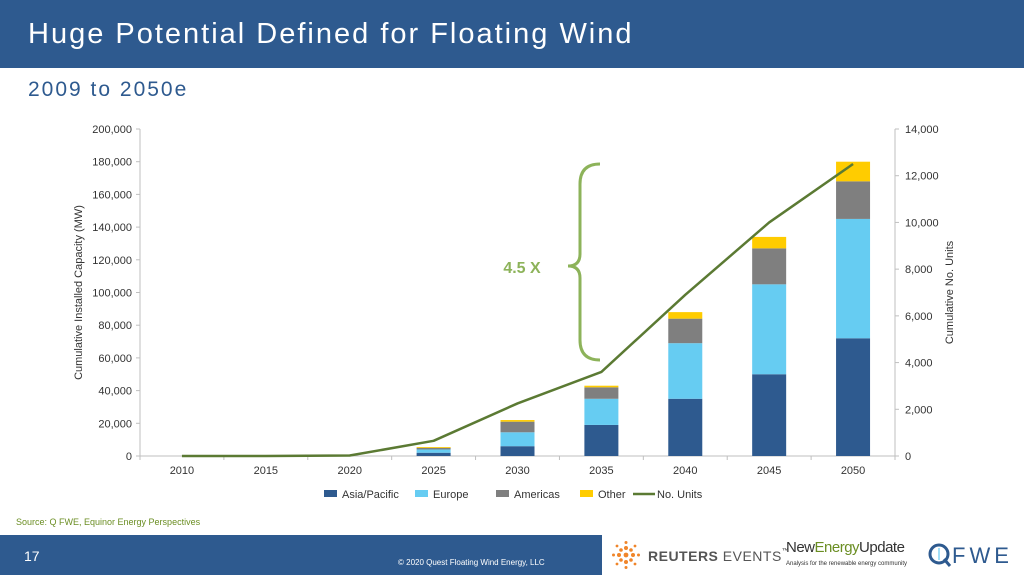 The height and width of the screenshot is (575, 1024). I want to click on header-bar, so click(512, 34).